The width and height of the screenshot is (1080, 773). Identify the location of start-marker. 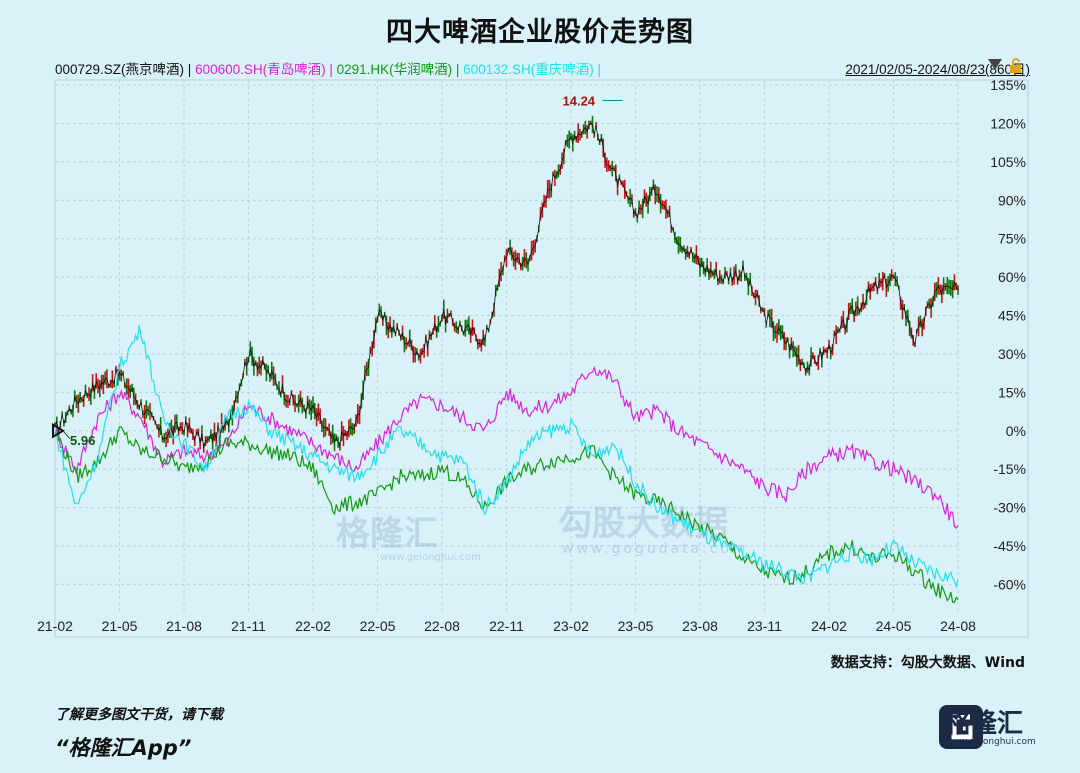
(58, 431).